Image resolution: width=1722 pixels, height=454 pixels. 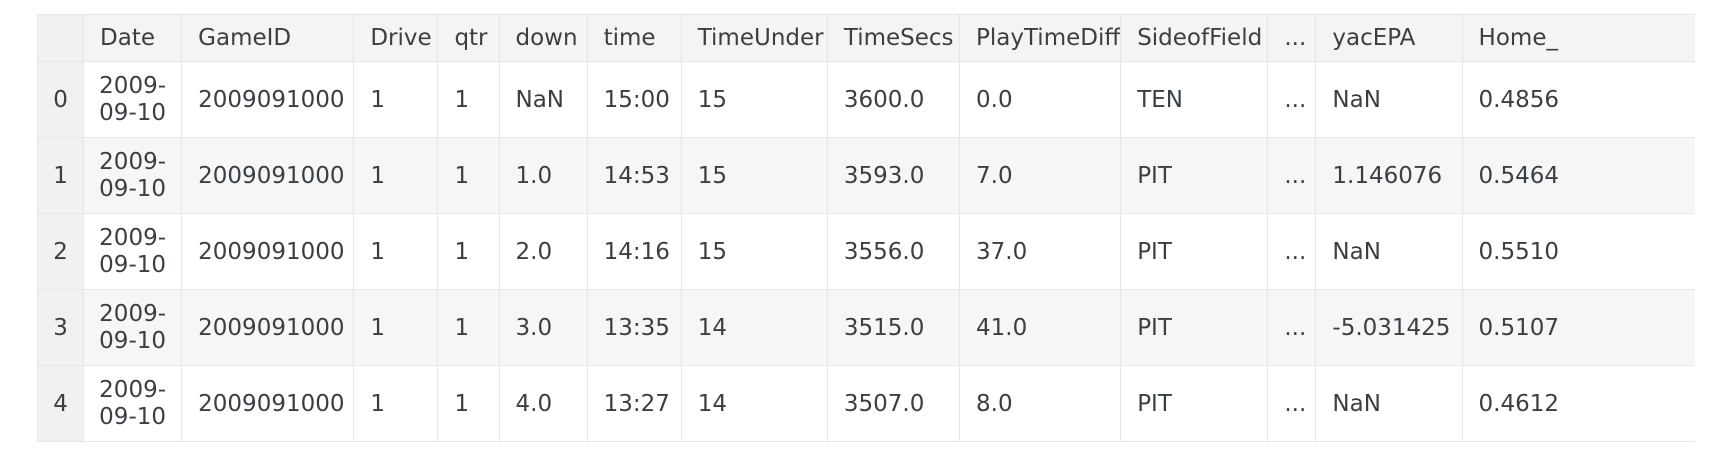 I want to click on row-index: 4, so click(x=61, y=403).